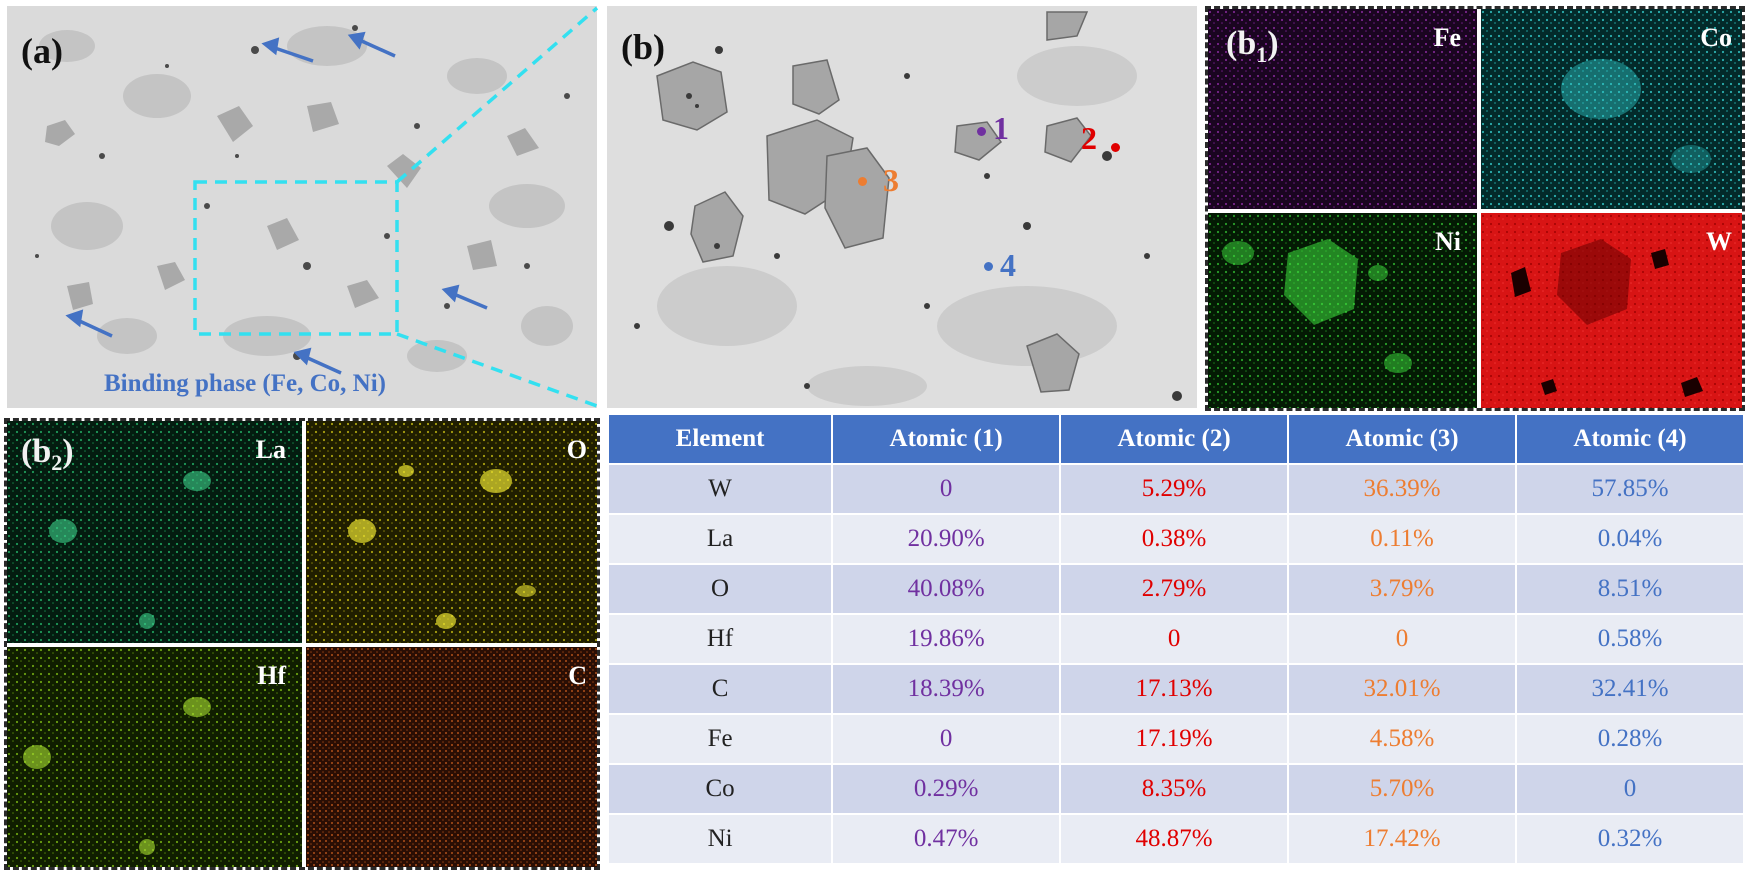 This screenshot has height=877, width=1752. I want to click on map-label-la: La, so click(270, 449).